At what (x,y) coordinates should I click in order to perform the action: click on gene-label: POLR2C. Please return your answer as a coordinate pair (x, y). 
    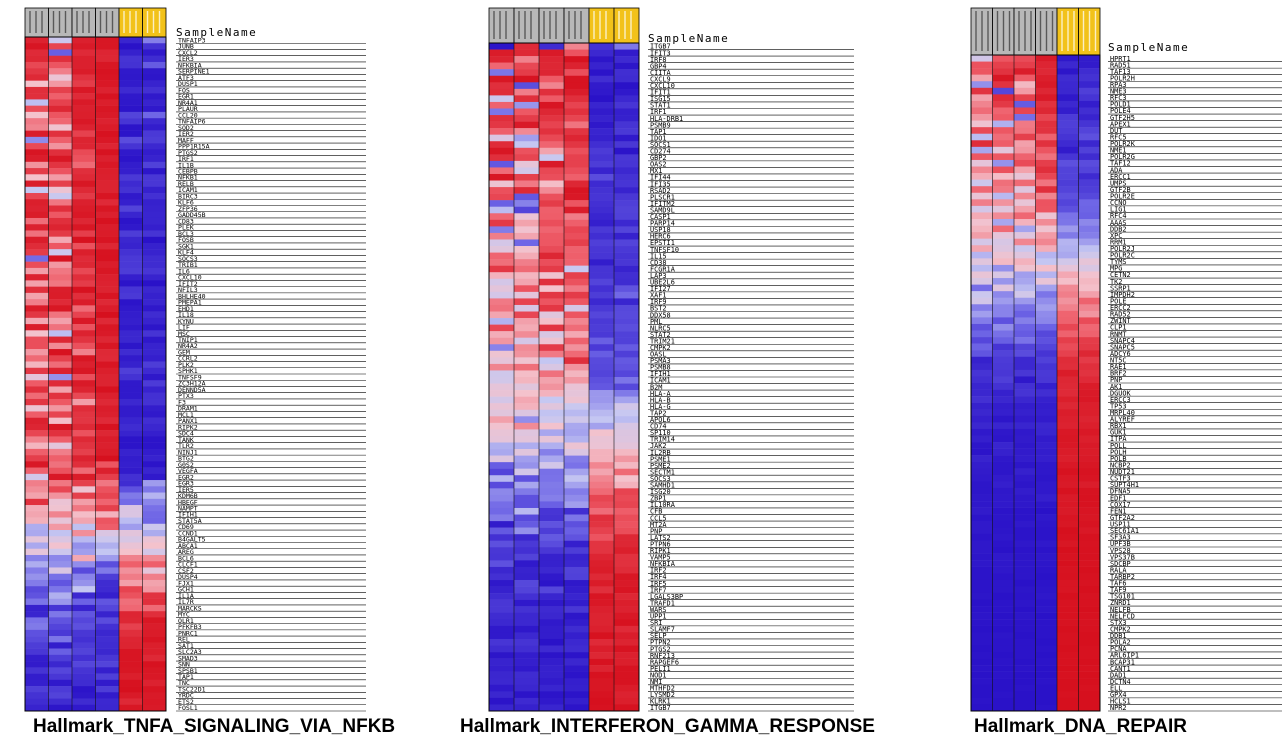
    Looking at the image, I should click on (1122, 256).